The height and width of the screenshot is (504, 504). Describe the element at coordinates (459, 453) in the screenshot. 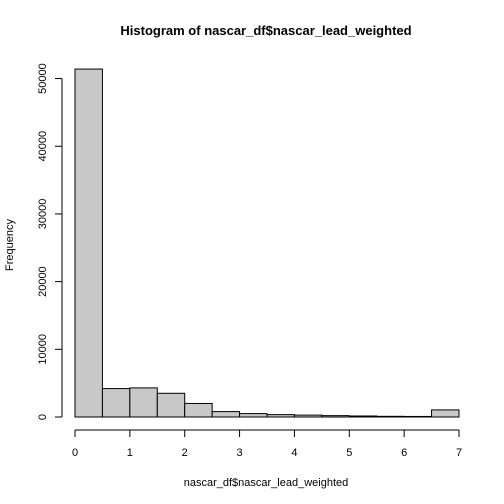

I see `x-tick-label: 7` at that location.